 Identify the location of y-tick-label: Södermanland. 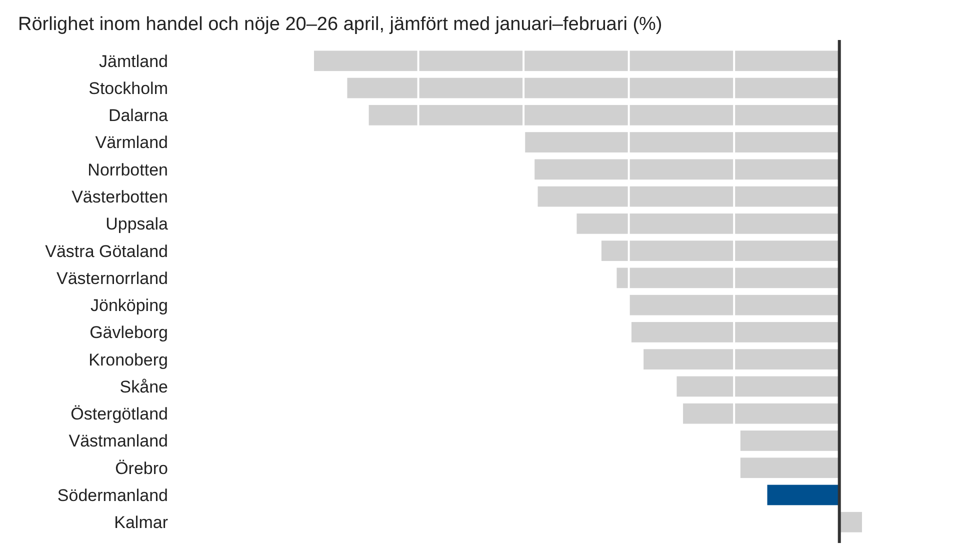
(112, 495).